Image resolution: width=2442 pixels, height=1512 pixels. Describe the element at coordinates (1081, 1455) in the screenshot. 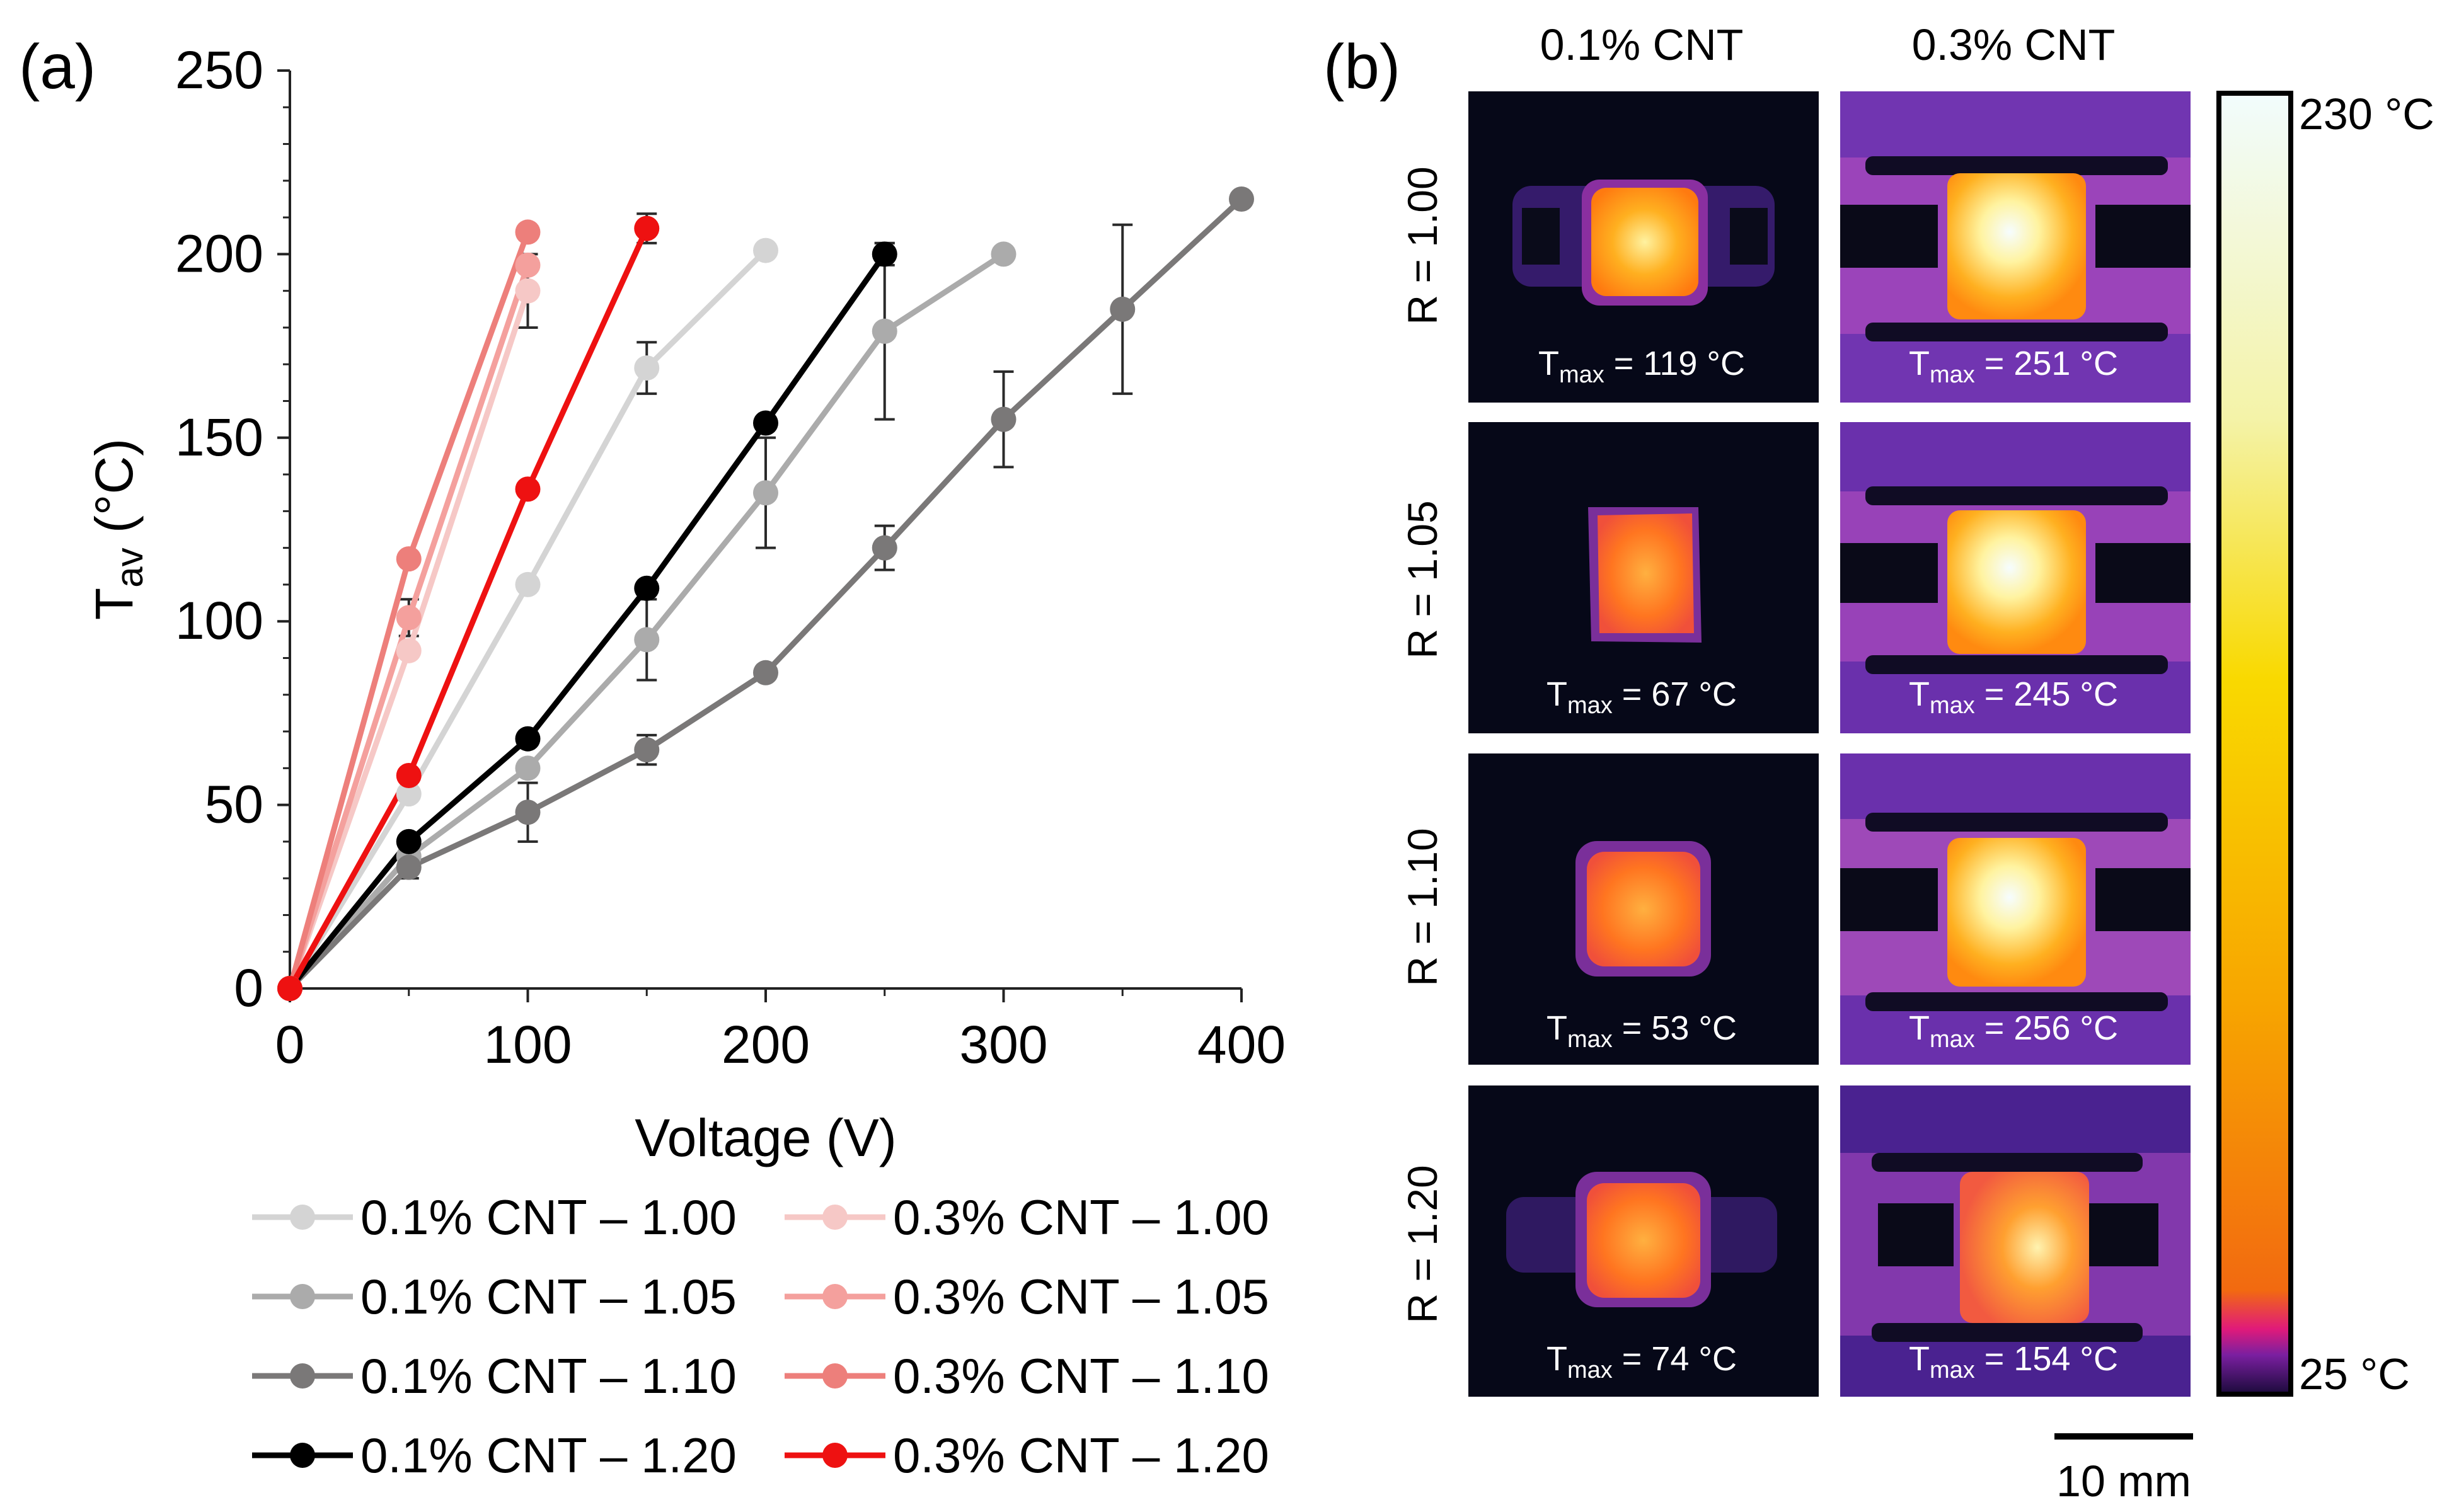

I see `legend-label: 0.3% CNT – 1.20` at that location.